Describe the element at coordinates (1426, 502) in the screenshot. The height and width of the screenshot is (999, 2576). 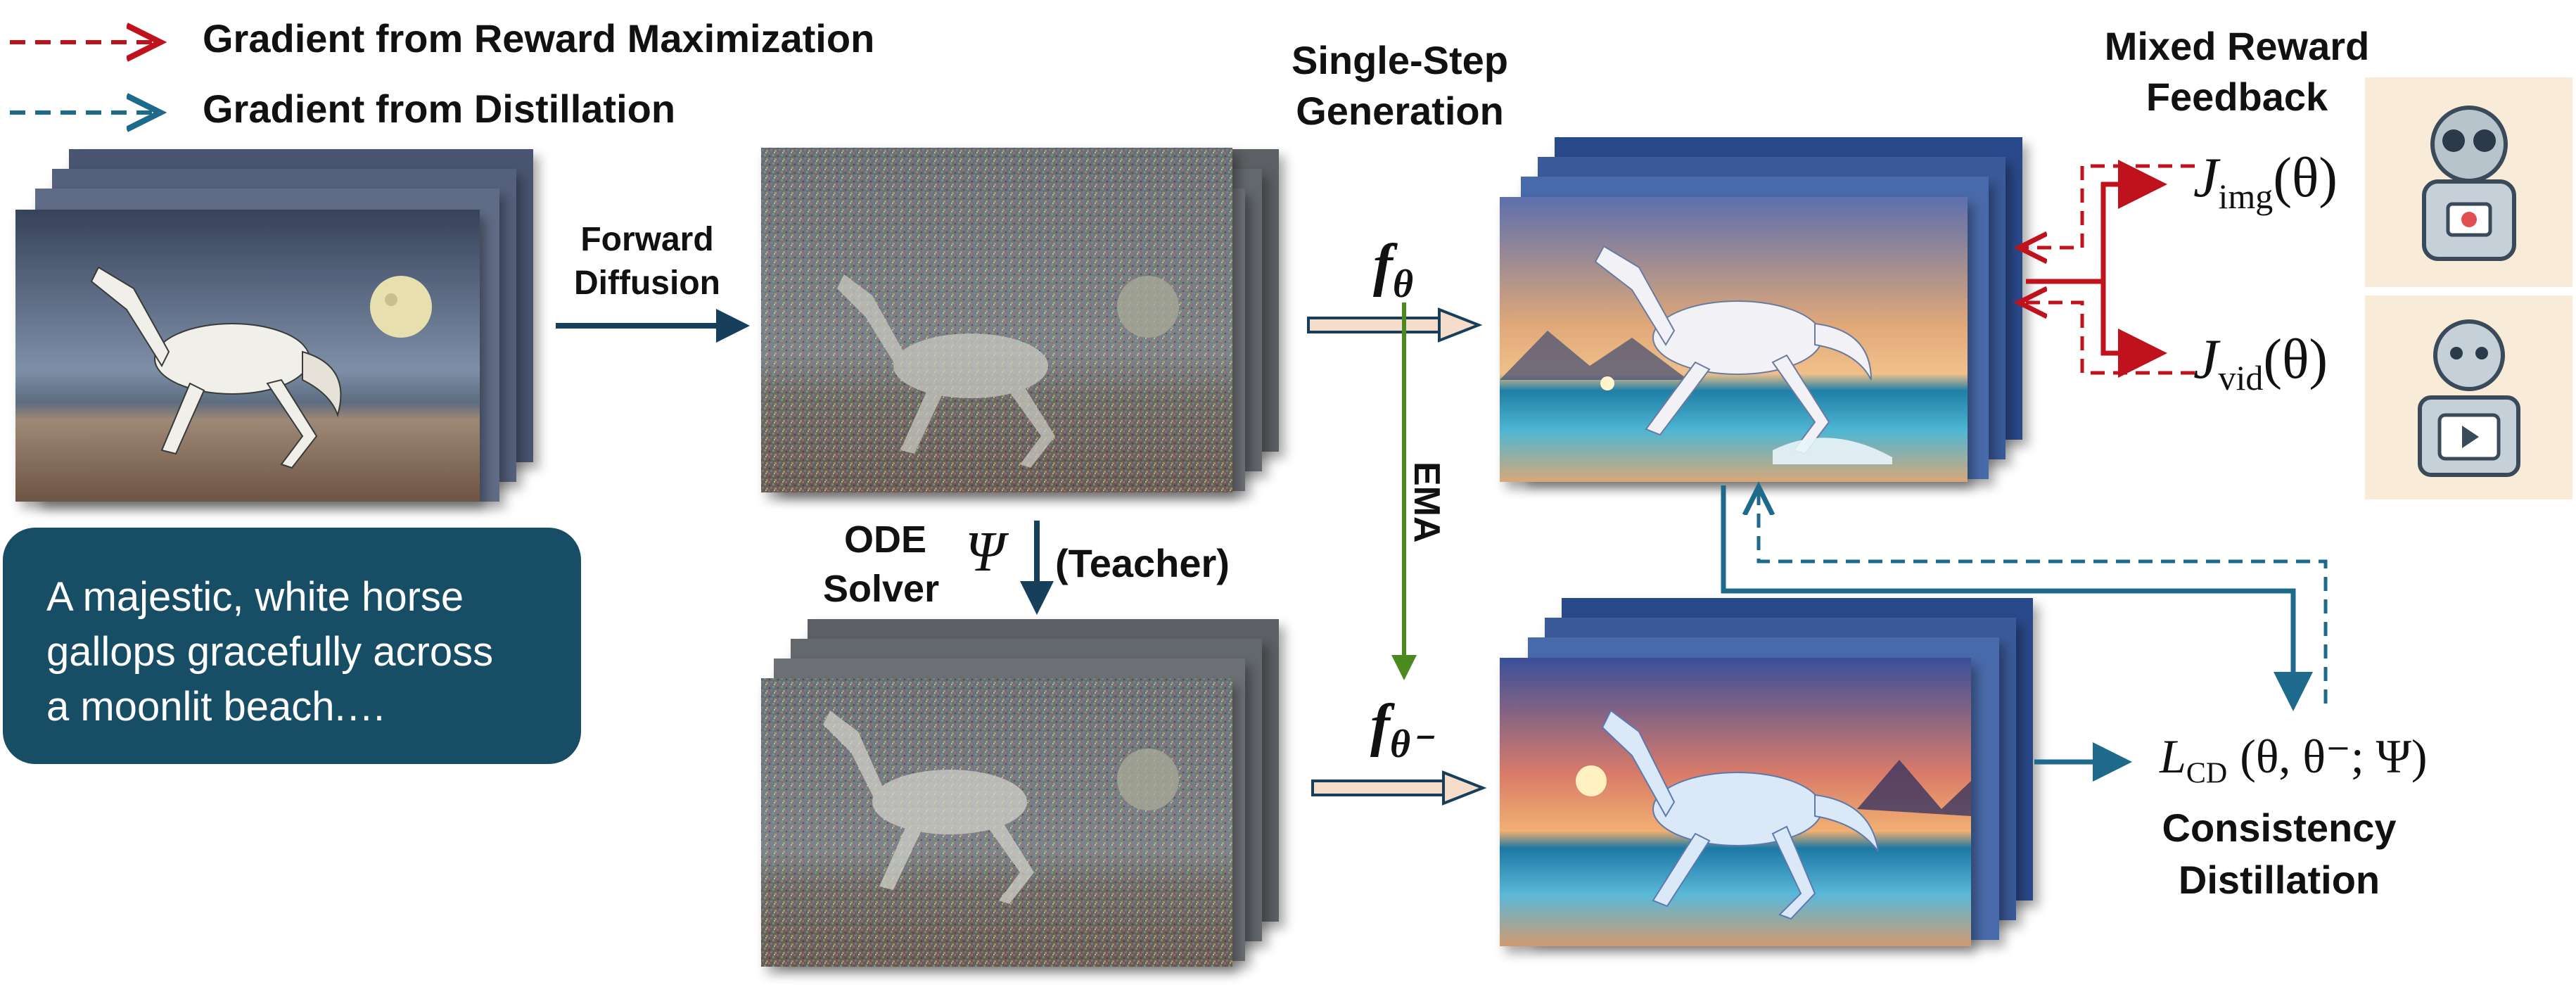
I see `ema-label: EMA` at that location.